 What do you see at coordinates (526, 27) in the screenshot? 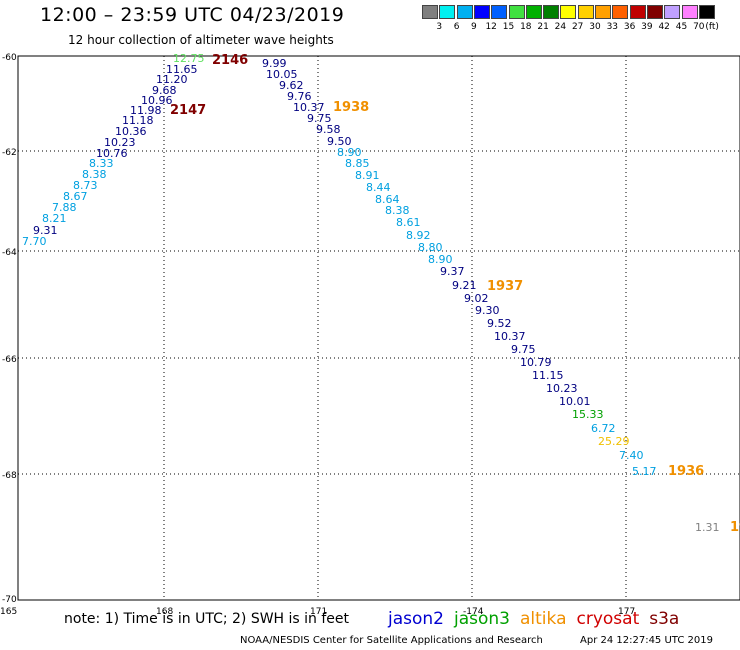
I see `scale-tick-label: 18` at bounding box center [526, 27].